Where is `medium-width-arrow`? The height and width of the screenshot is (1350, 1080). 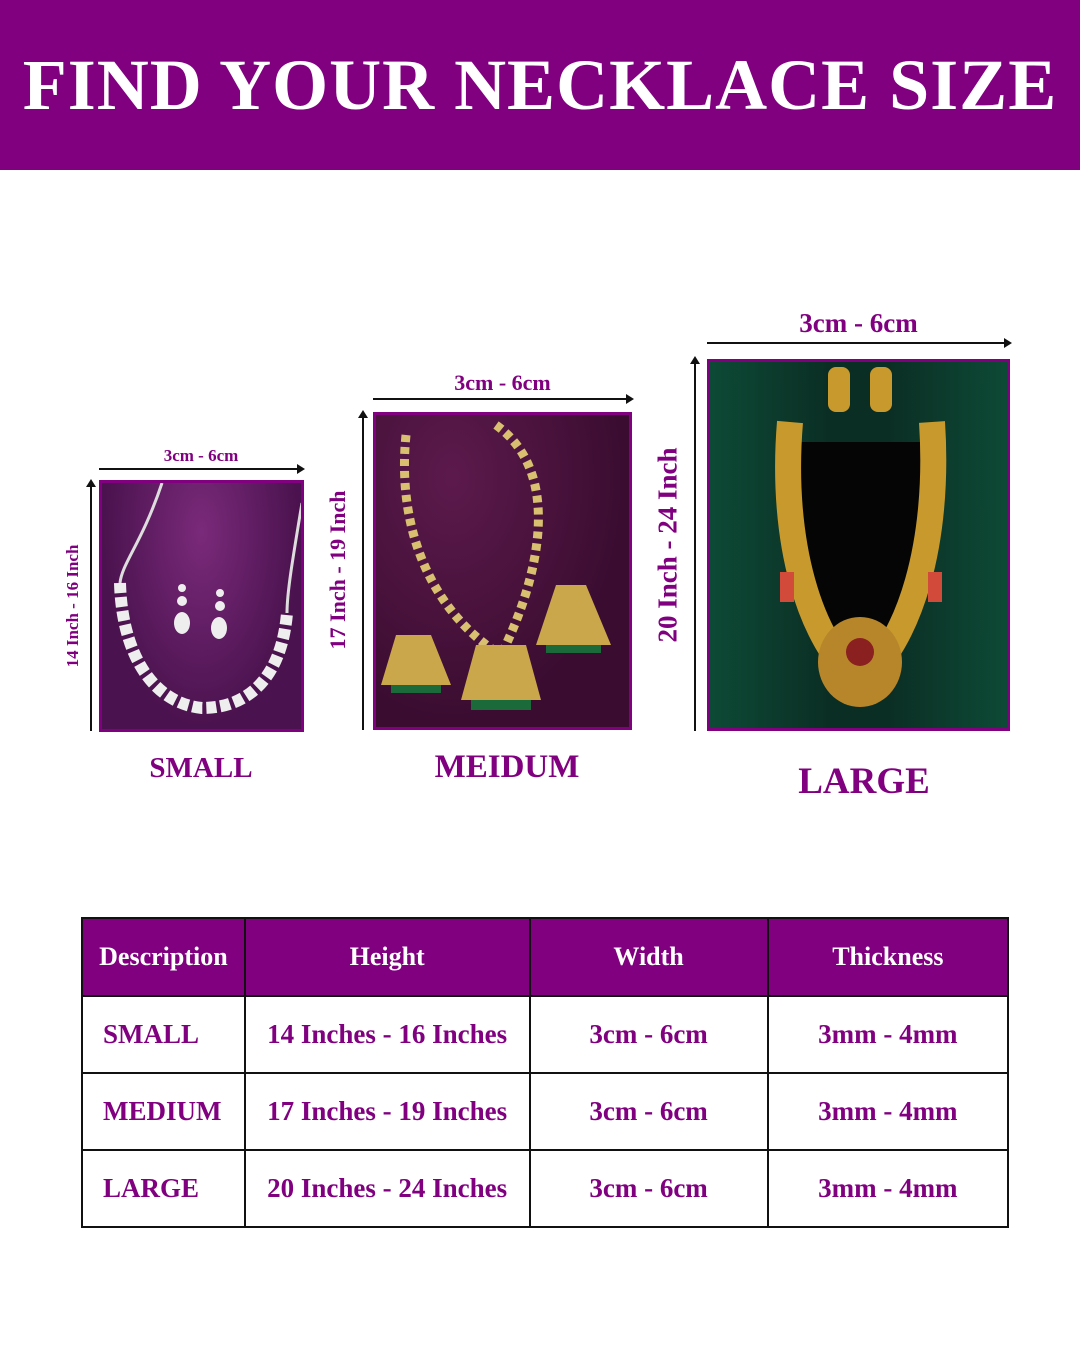
medium-width-arrow is located at coordinates (503, 399).